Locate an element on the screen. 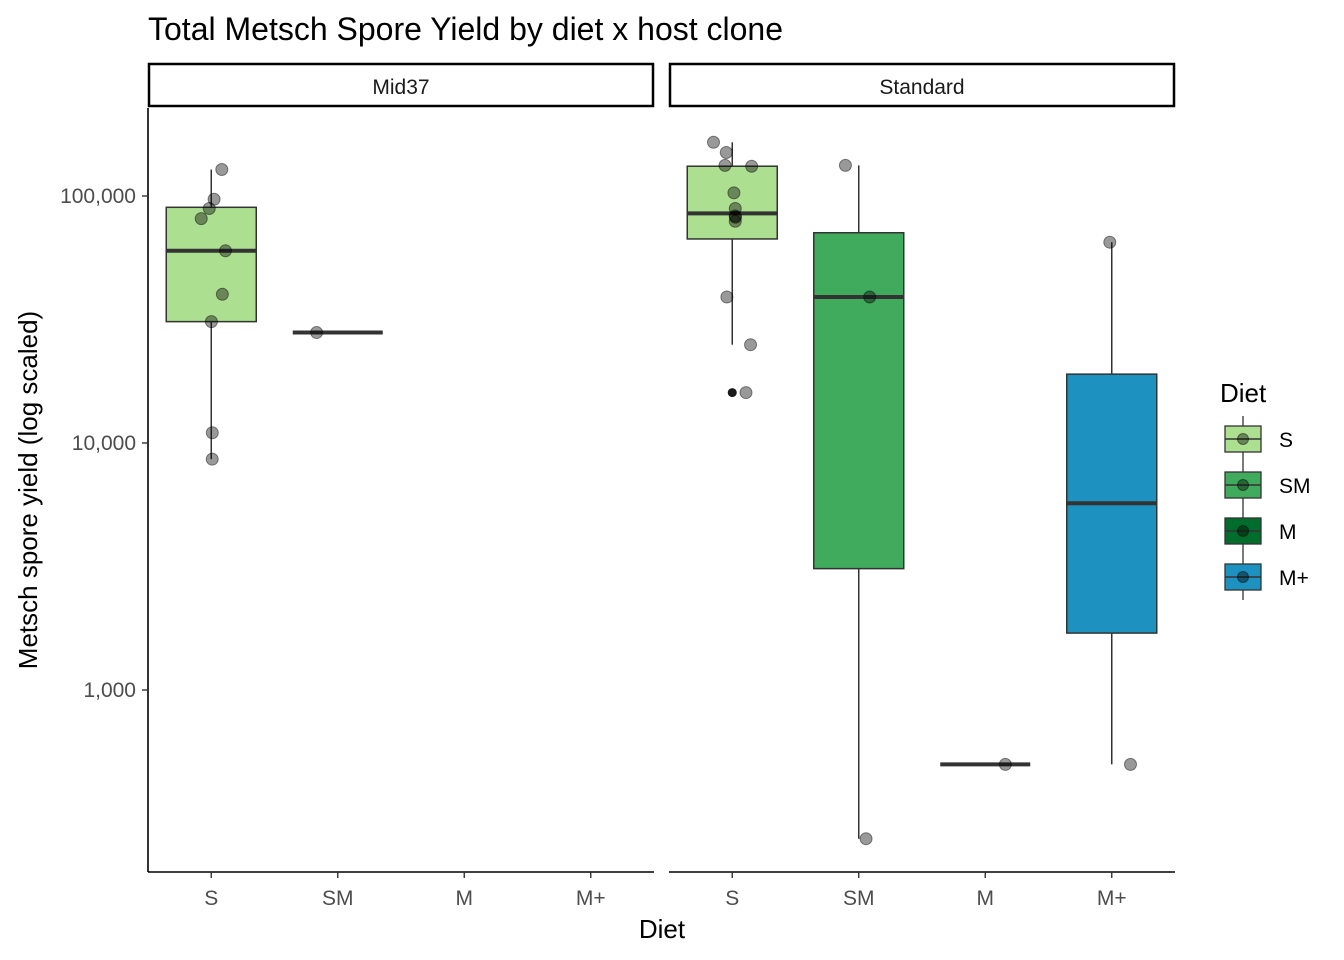 This screenshot has width=1344, height=960. y-tick-label: 1,000 is located at coordinates (109, 690).